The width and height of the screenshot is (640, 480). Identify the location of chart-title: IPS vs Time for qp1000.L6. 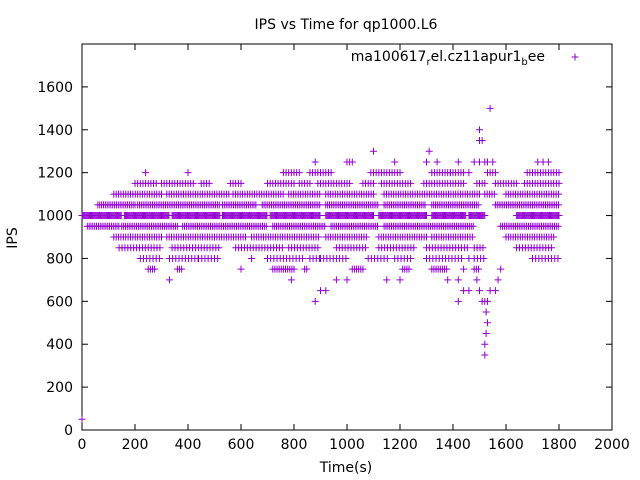
(346, 25).